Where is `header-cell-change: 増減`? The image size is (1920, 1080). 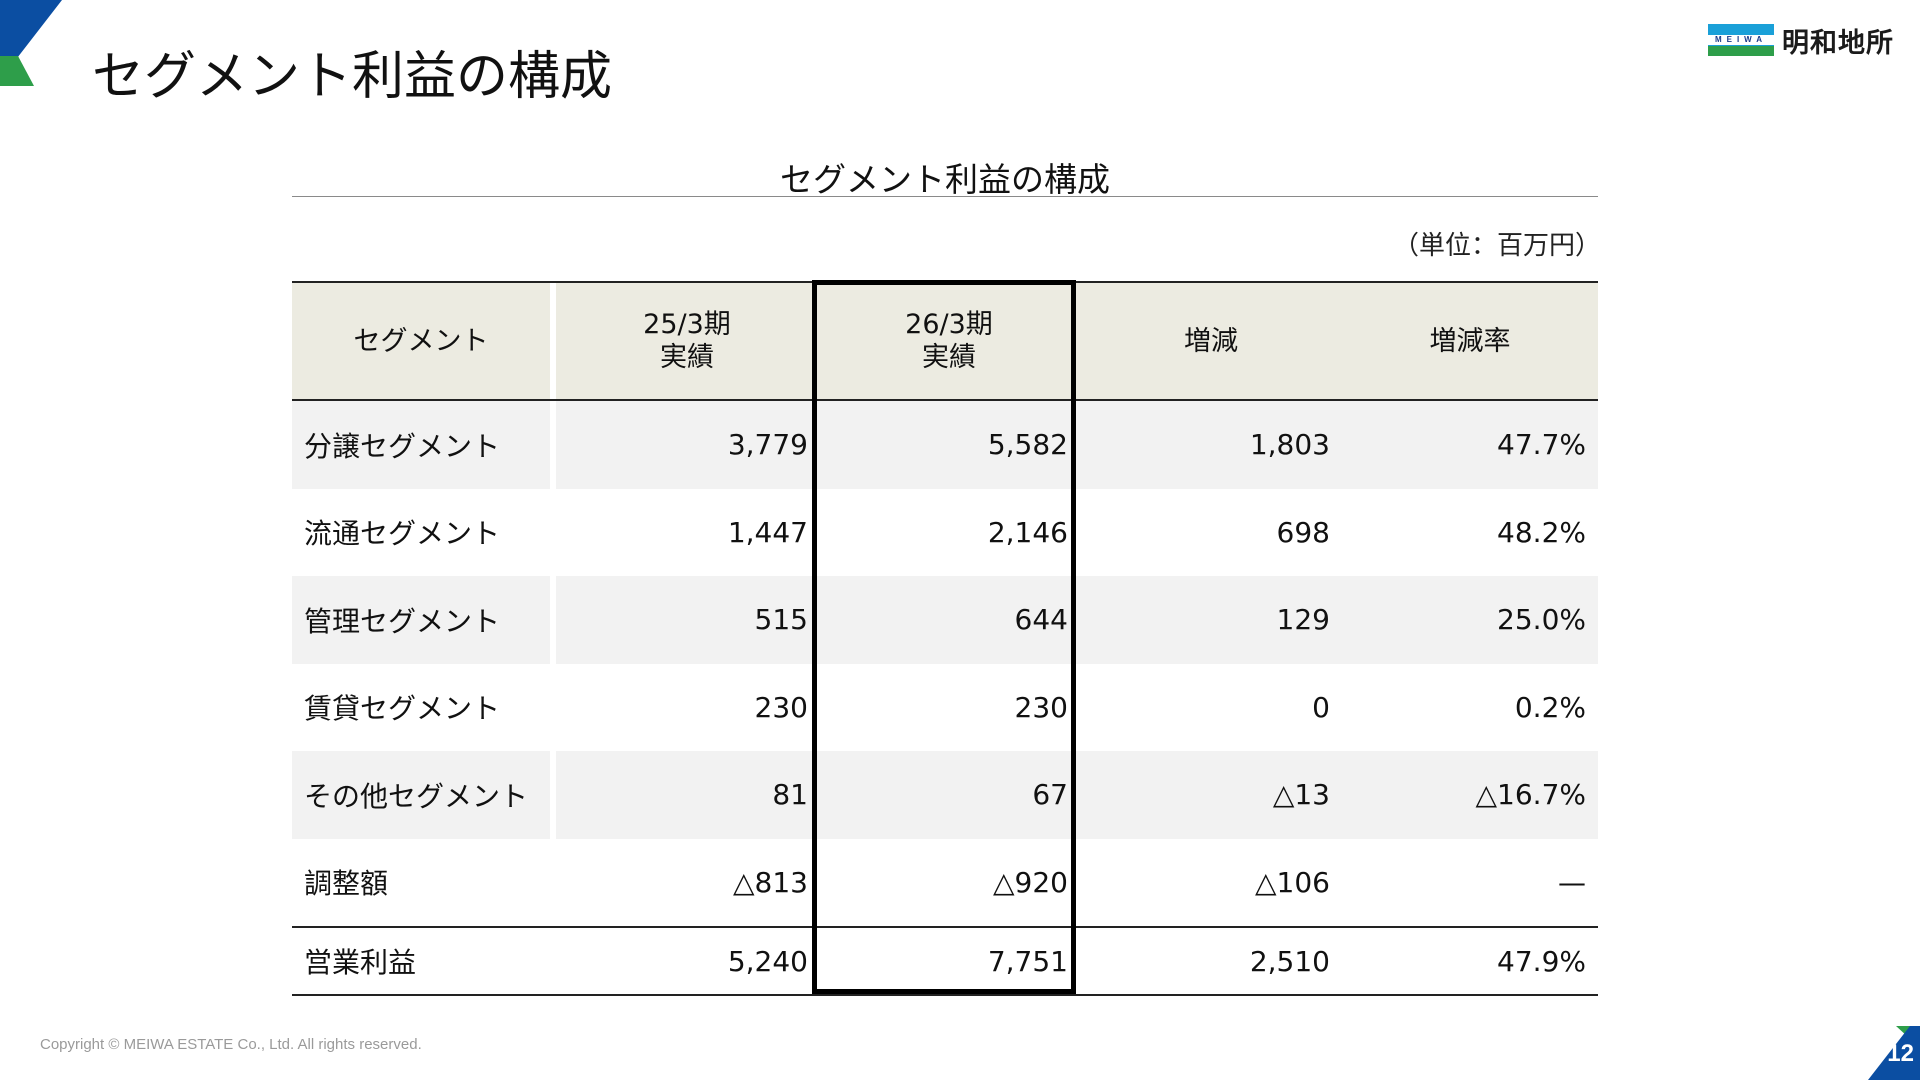 header-cell-change: 増減 is located at coordinates (1211, 341).